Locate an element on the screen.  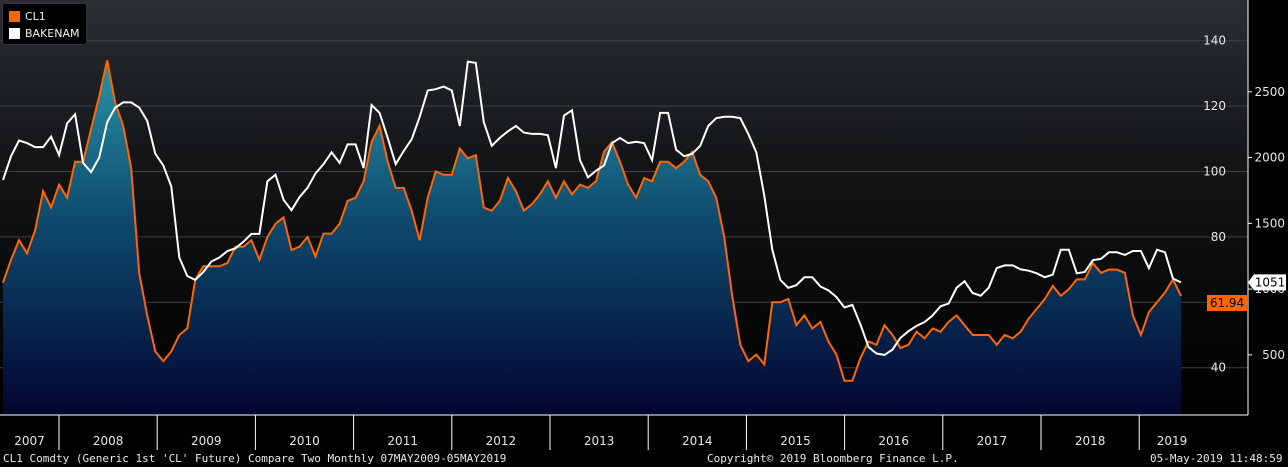
y-right-tick-label: 1500 is located at coordinates (1269, 223).